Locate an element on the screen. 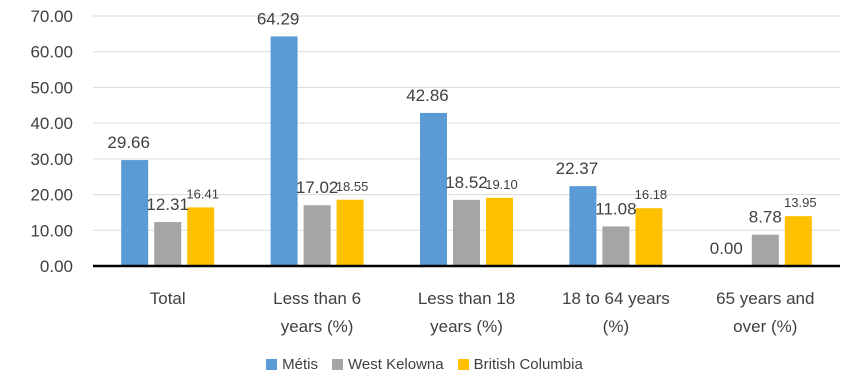 The image size is (849, 385). x-tick-label: Less than 18 is located at coordinates (466, 298).